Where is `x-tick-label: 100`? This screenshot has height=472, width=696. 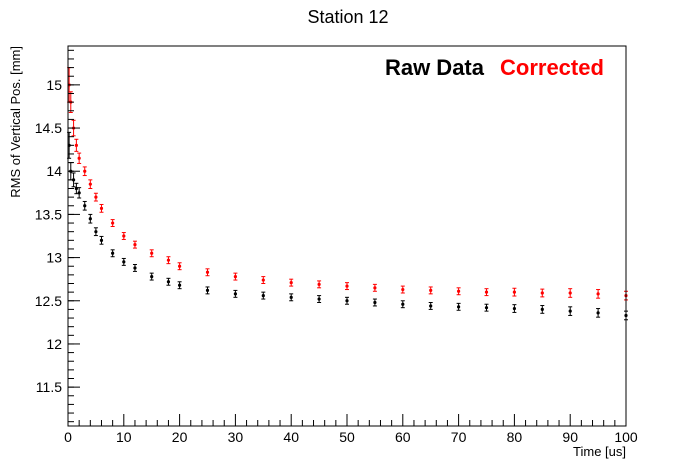
x-tick-label: 100 is located at coordinates (626, 437).